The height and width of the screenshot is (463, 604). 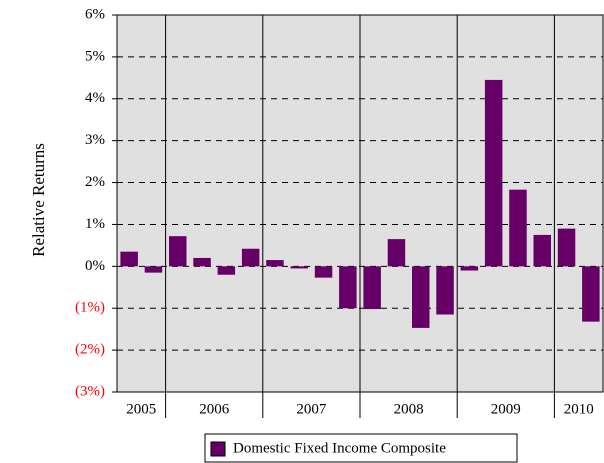 What do you see at coordinates (95, 56) in the screenshot?
I see `y-tick-label: 5%` at bounding box center [95, 56].